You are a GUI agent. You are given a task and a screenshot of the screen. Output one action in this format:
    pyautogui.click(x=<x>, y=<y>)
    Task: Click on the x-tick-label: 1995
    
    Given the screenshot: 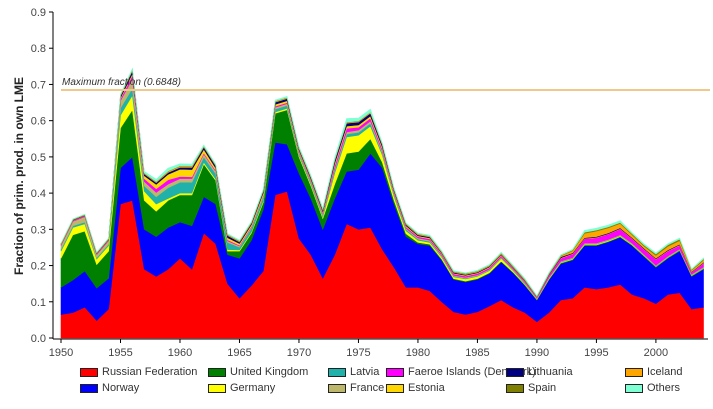 What is the action you would take?
    pyautogui.click(x=596, y=353)
    